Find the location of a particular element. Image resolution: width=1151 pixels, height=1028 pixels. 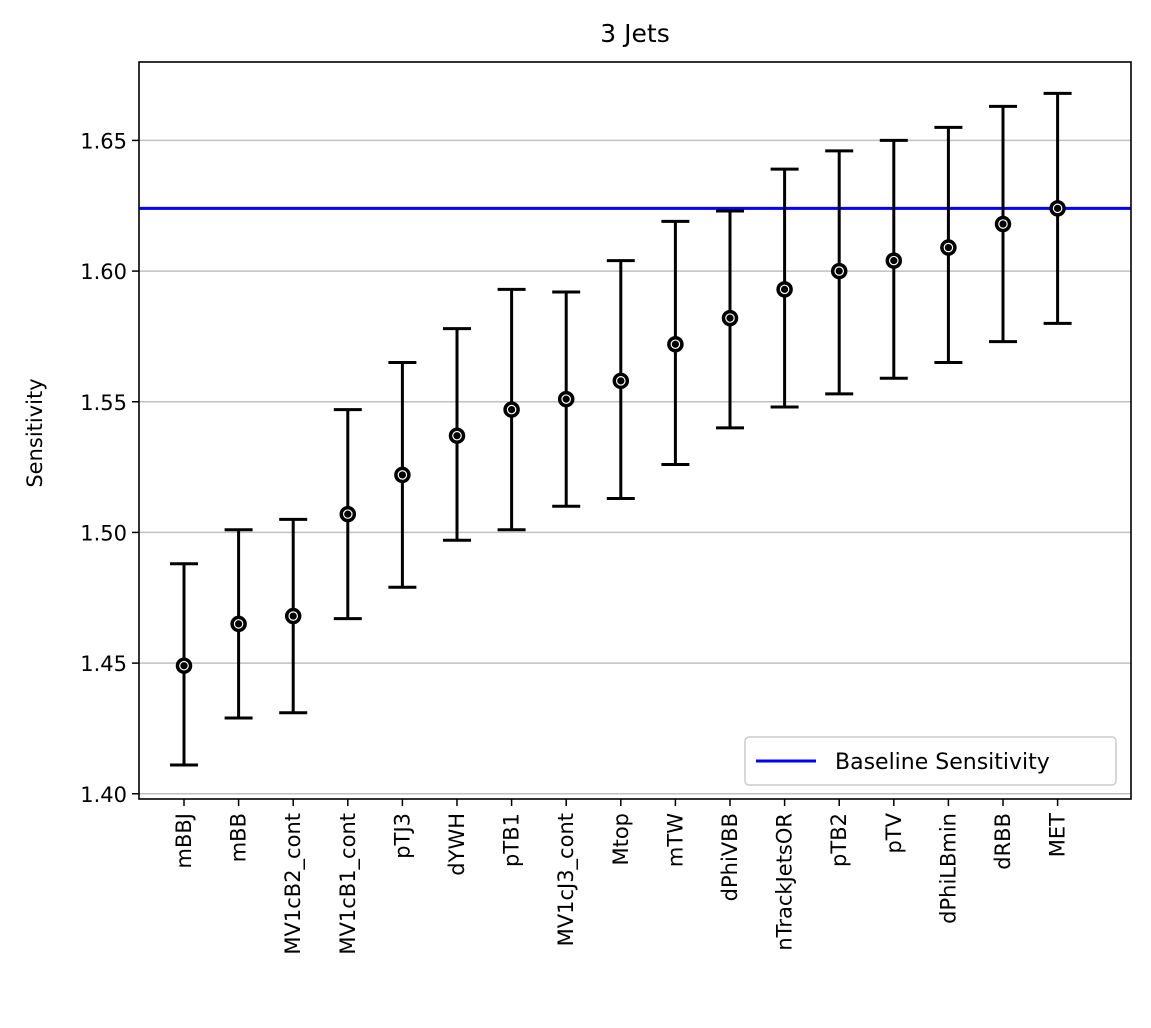

x-tick-label: mBB is located at coordinates (239, 837).